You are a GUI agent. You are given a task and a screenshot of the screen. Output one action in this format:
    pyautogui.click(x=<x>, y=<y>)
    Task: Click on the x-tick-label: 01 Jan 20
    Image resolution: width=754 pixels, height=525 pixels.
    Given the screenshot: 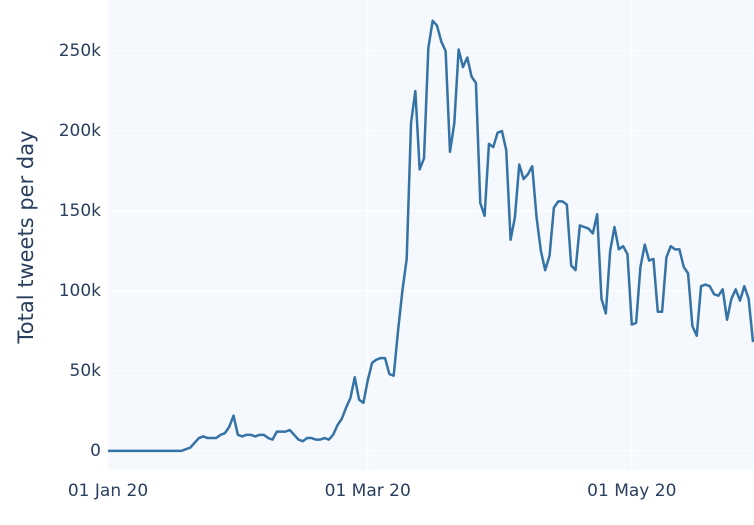 What is the action you would take?
    pyautogui.click(x=108, y=491)
    